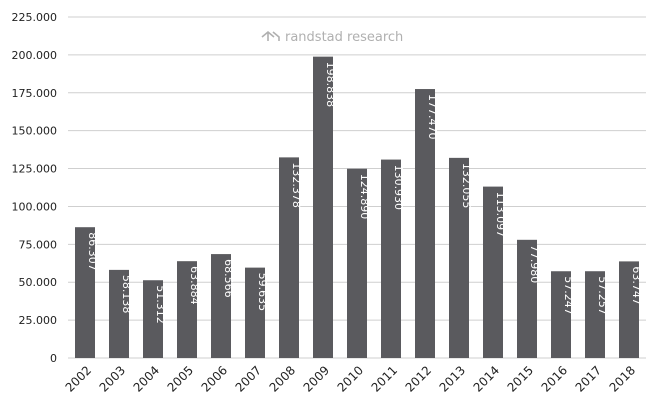  Describe the element at coordinates (262, 292) in the screenshot. I see `data-label: 59.635` at that location.